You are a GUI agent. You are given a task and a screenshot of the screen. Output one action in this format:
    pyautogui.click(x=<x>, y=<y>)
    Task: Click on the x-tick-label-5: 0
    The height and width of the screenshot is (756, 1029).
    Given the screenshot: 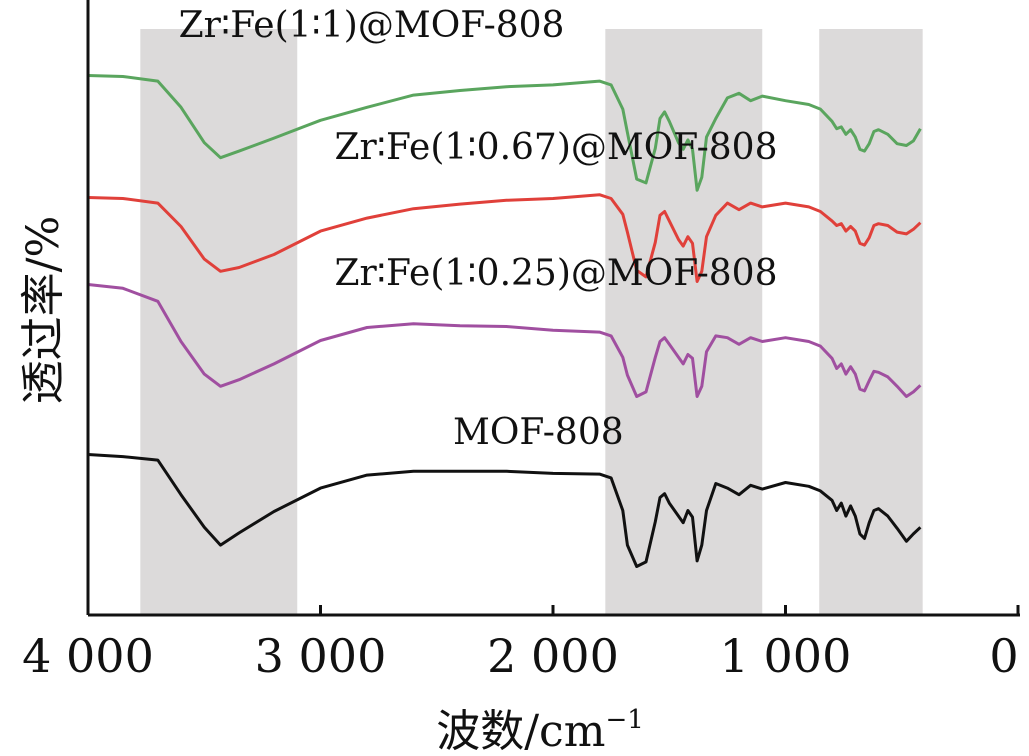 What is the action you would take?
    pyautogui.click(x=1003, y=656)
    